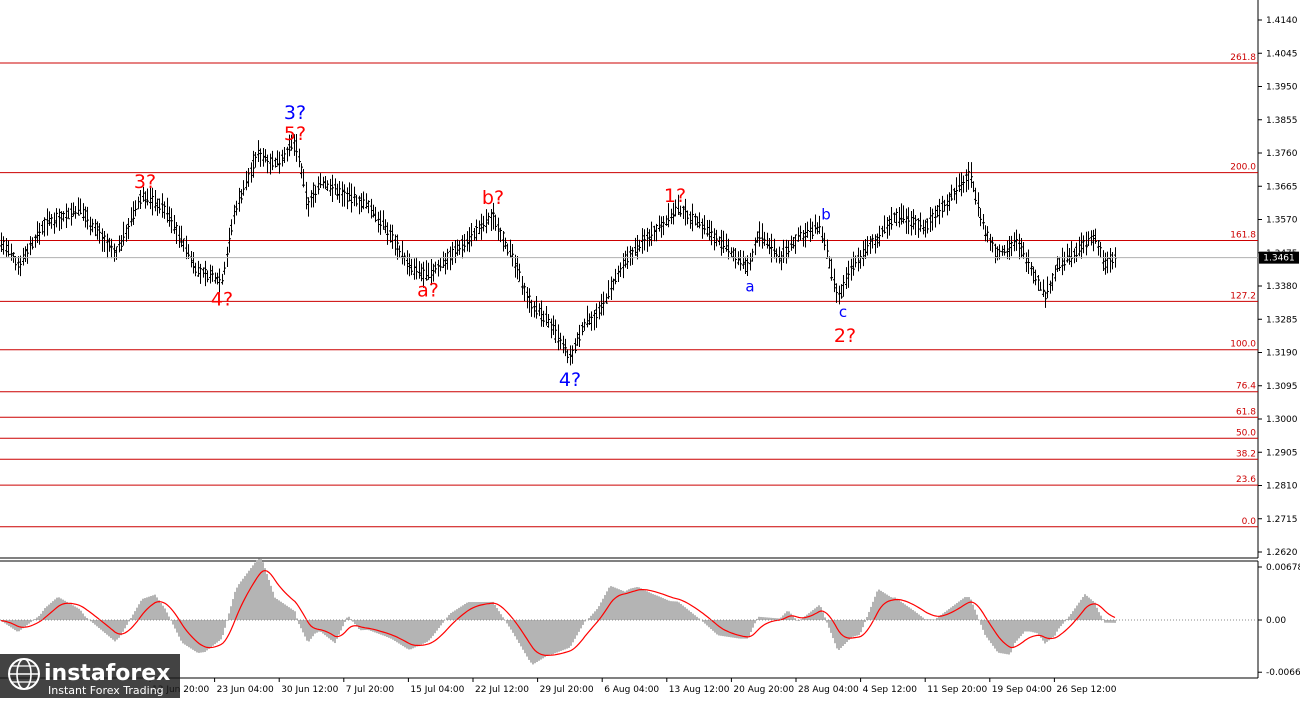 The width and height of the screenshot is (1300, 704). Describe the element at coordinates (1282, 121) in the screenshot. I see `price-tick-label: 1.3855` at that location.